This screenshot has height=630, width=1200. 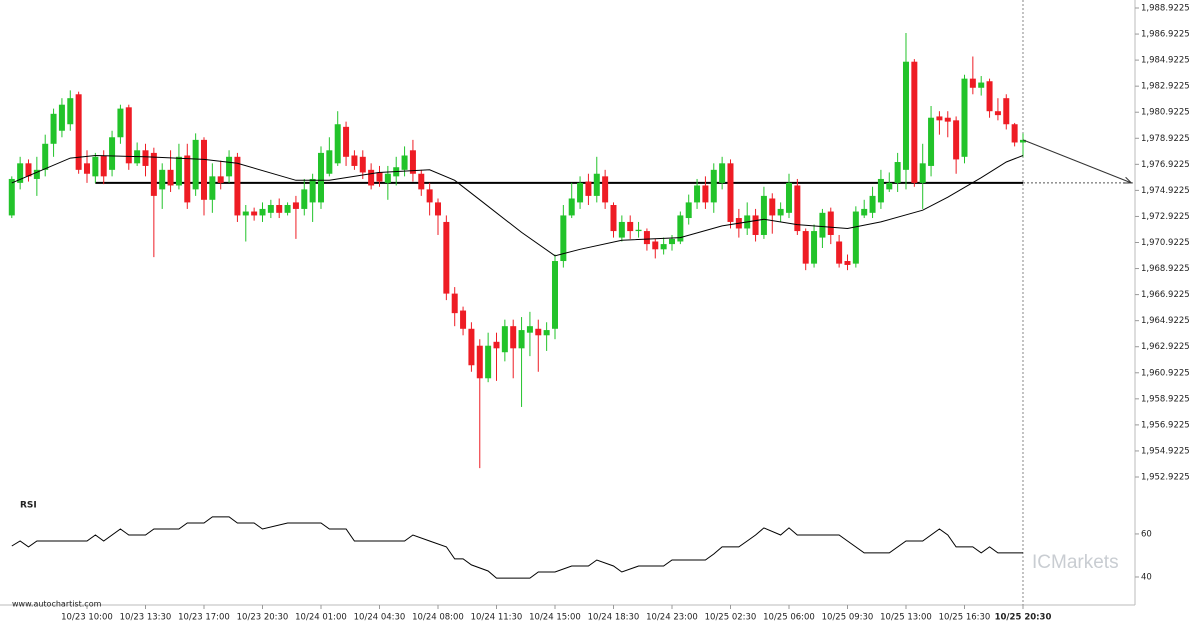 I want to click on y-tick-label: 1,970.9225, so click(x=1165, y=243).